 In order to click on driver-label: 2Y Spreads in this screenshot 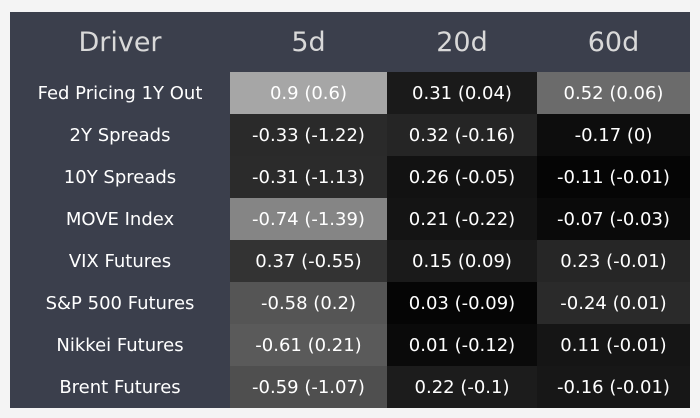, I will do `click(120, 135)`.